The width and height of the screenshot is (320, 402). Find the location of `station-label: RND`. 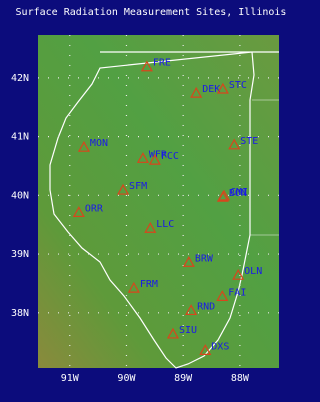

station-label: RND is located at coordinates (206, 306).